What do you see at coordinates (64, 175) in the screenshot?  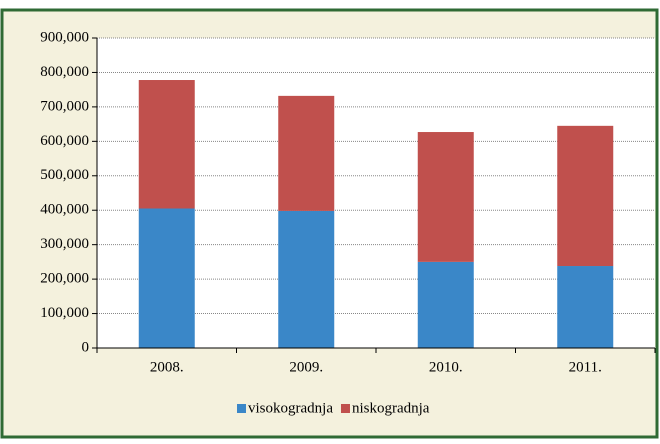 I see `y-tick-label: 500,000` at bounding box center [64, 175].